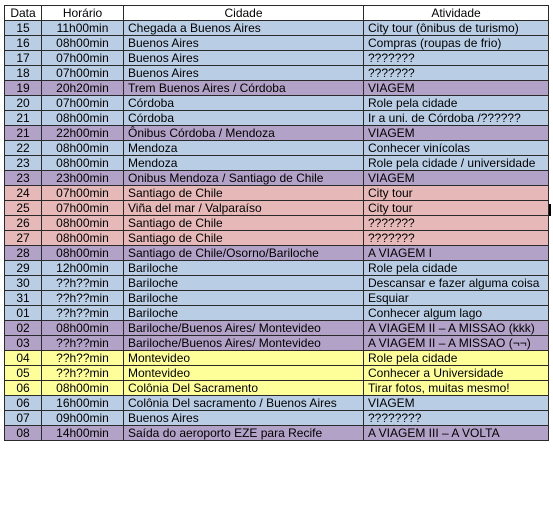 Image resolution: width=553 pixels, height=512 pixels. I want to click on cell-text-segment: (¬¬), so click(518, 343).